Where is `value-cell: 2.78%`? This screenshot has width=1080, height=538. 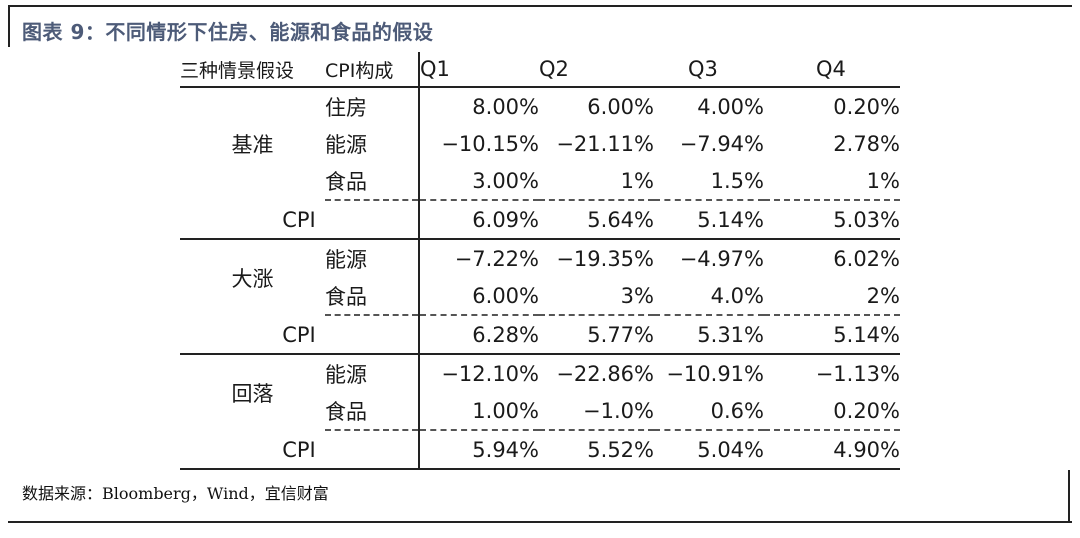 value-cell: 2.78% is located at coordinates (866, 143).